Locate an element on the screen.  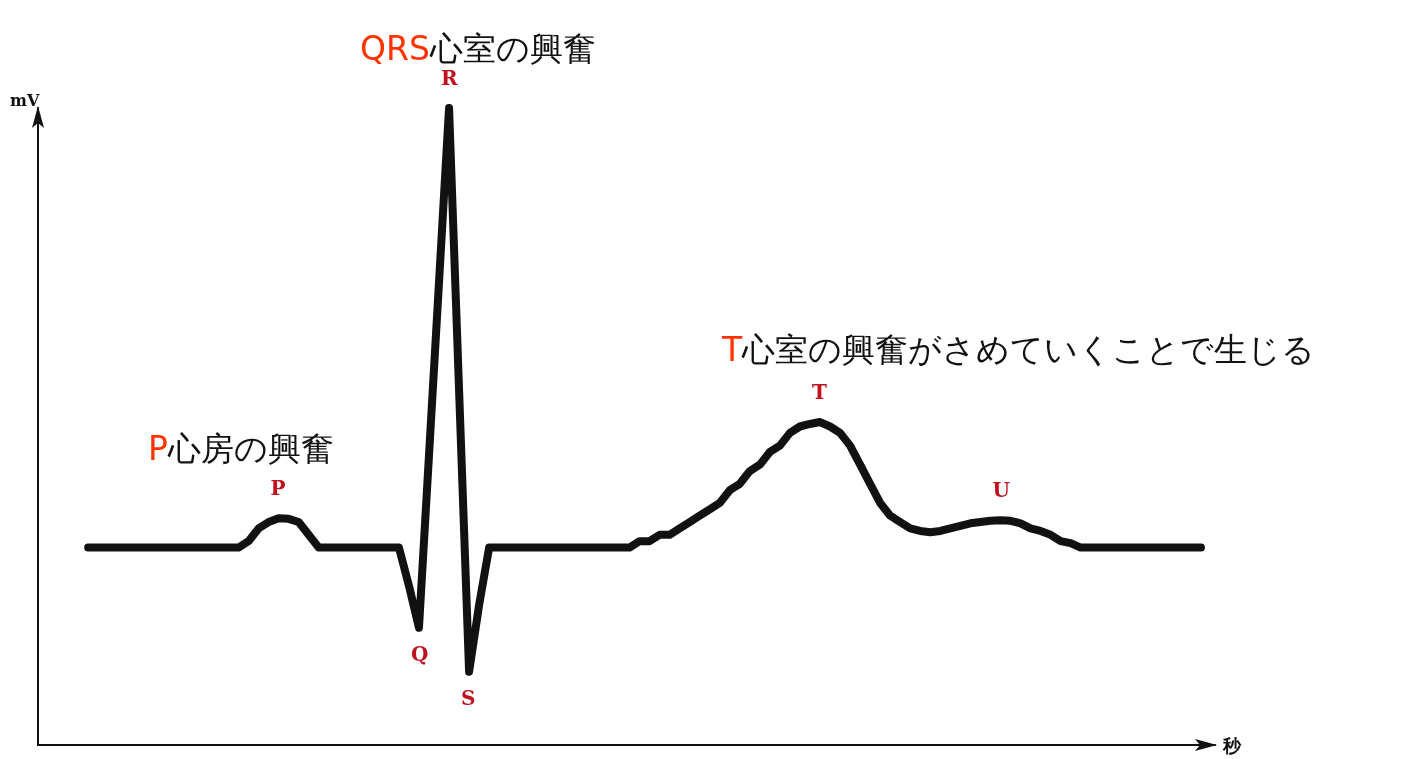
x-axis-title: 秒 is located at coordinates (1232, 745).